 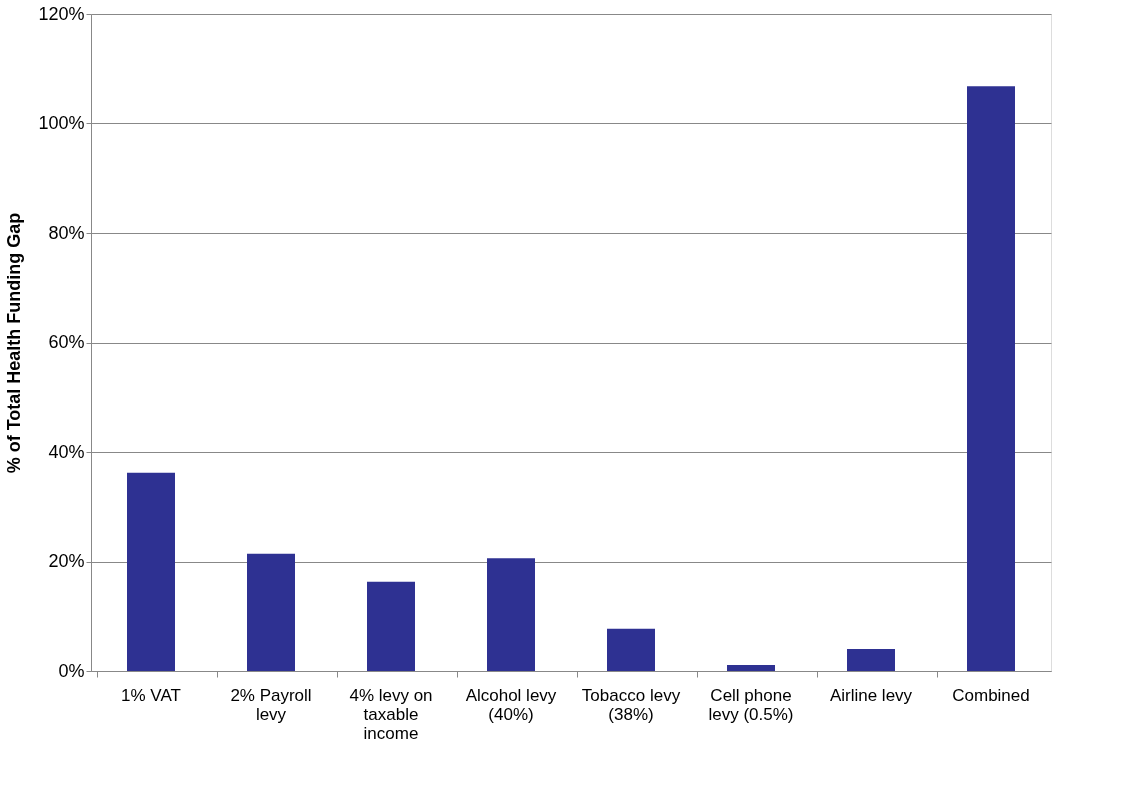 I want to click on x-tick-label: Cell phone levy (0.5%), so click(x=751, y=704).